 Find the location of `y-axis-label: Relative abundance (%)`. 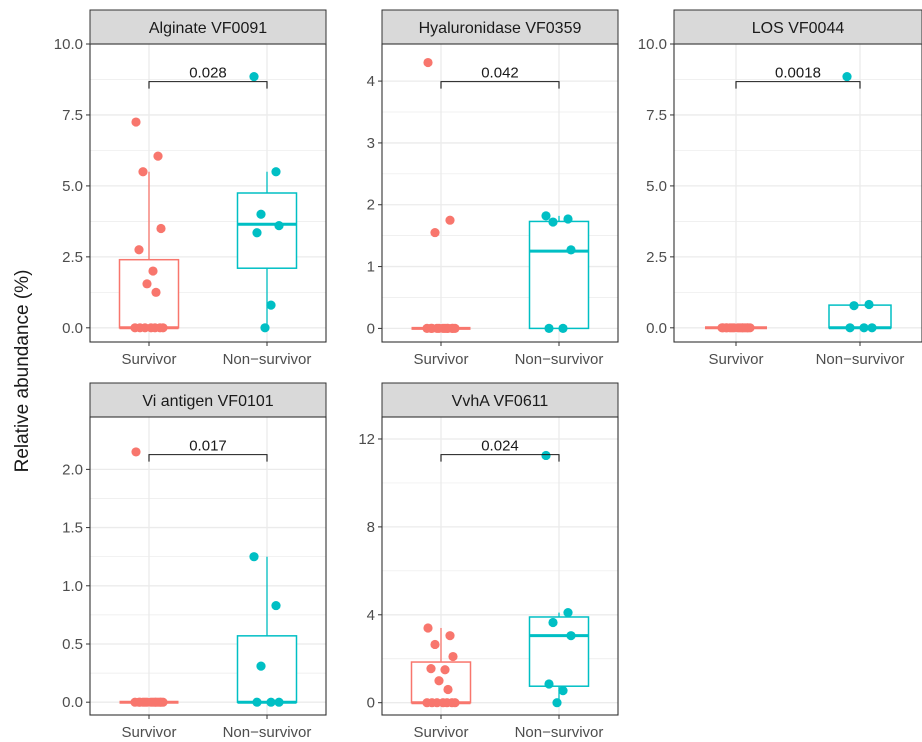

y-axis-label: Relative abundance (%) is located at coordinates (22, 371).